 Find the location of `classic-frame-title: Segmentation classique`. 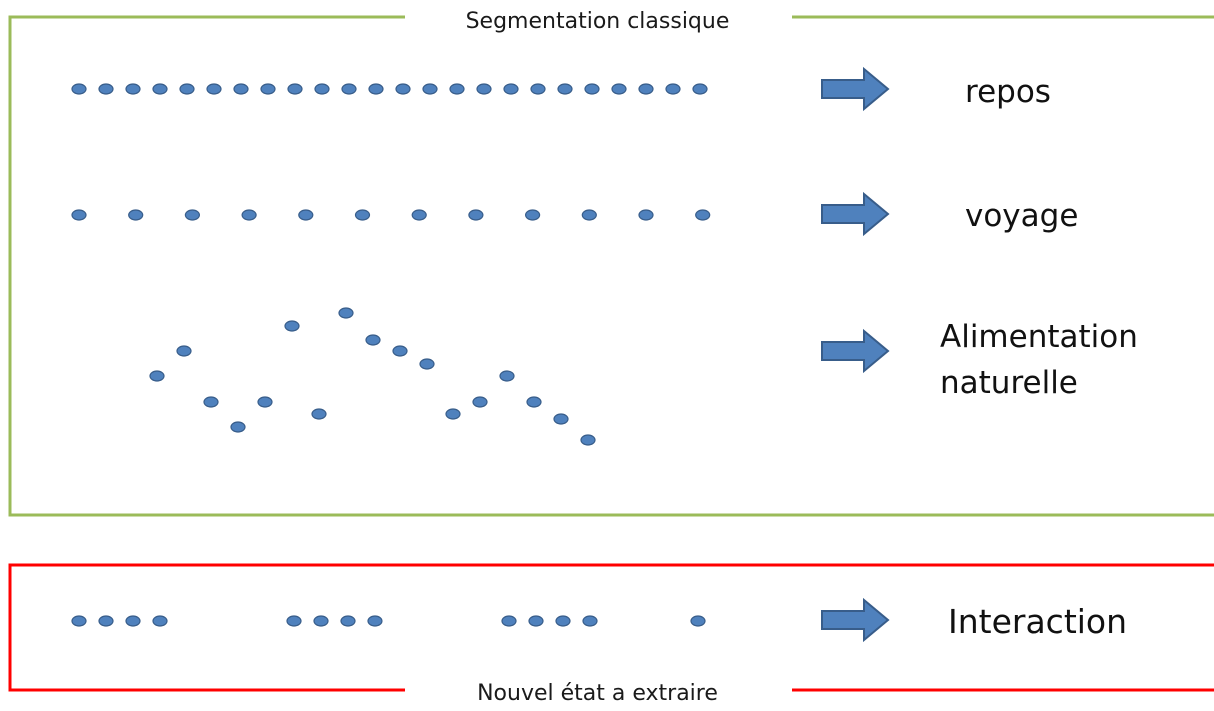

classic-frame-title: Segmentation classique is located at coordinates (597, 22).